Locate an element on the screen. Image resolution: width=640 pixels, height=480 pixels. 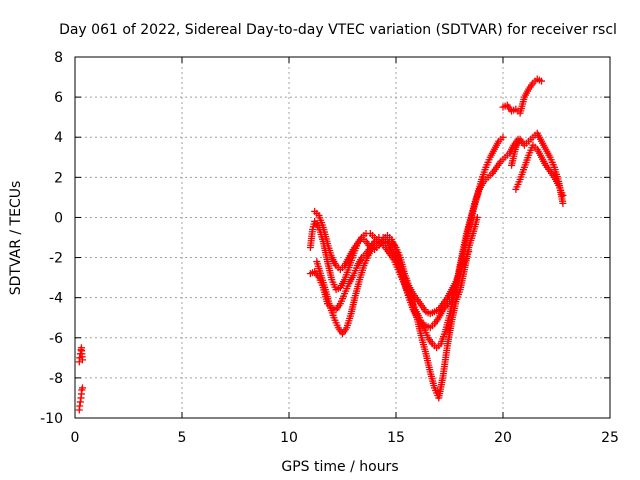
x-tick-label: 5 is located at coordinates (182, 438).